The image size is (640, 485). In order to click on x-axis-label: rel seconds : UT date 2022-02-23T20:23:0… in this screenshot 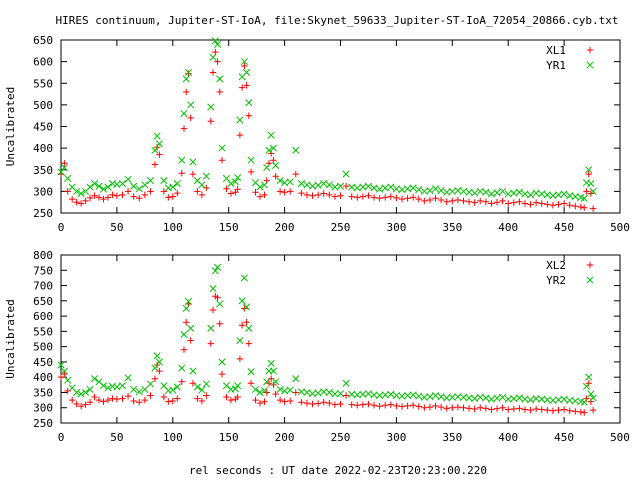, I will do `click(338, 470)`.